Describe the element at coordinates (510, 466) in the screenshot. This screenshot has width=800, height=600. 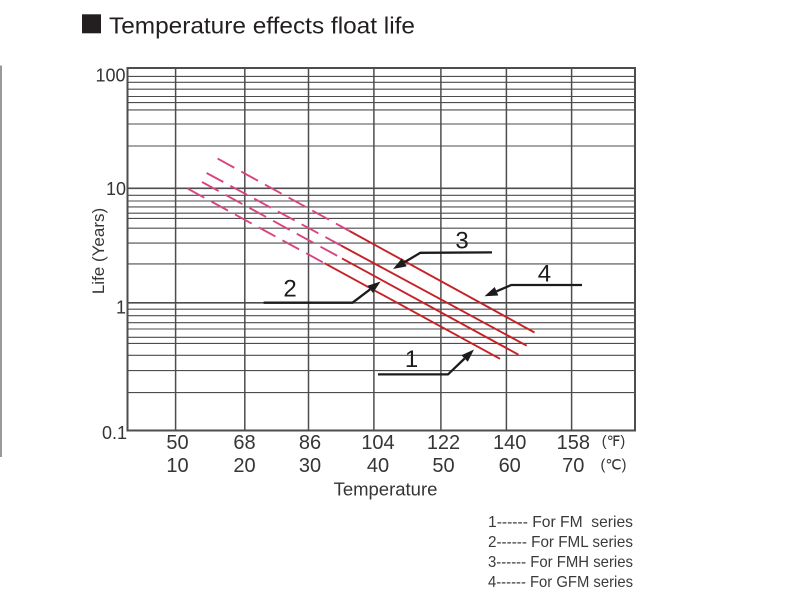
I see `svg-text: 60` at that location.